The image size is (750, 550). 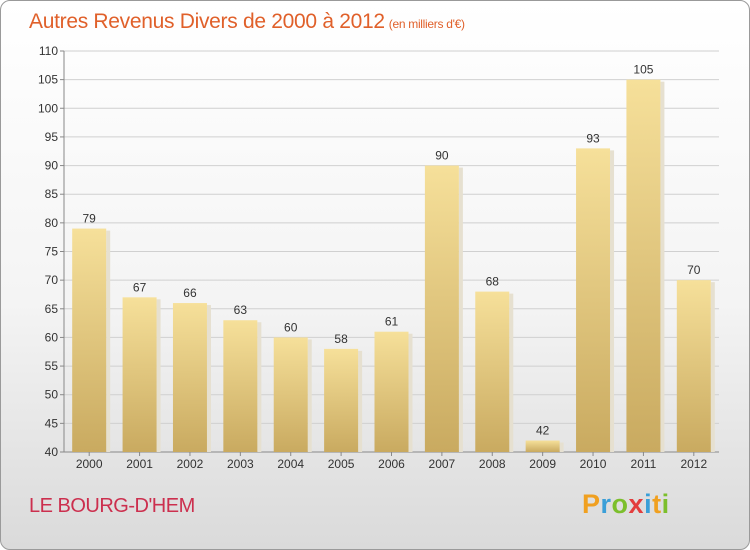 What do you see at coordinates (426, 24) in the screenshot?
I see `chart-subtitle: (en milliers d'€)` at bounding box center [426, 24].